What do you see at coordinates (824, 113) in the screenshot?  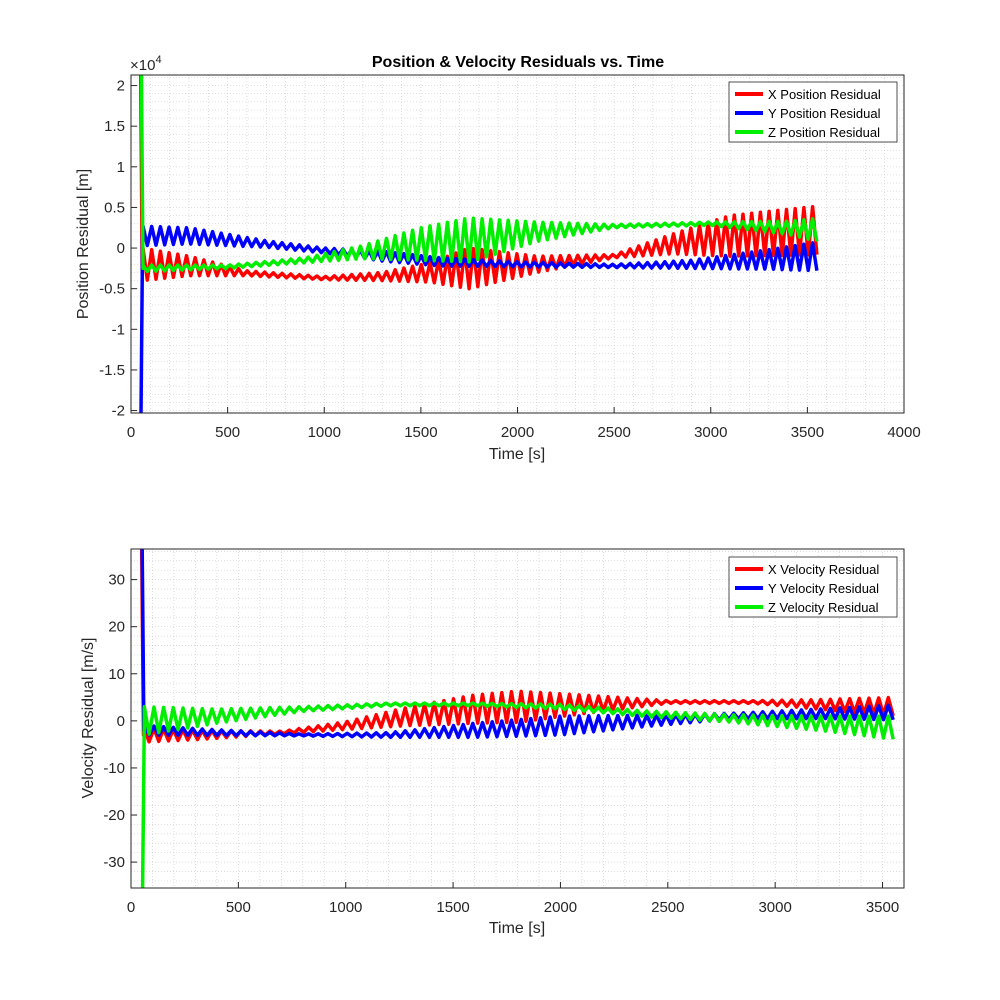 I see `legend-entry: Y Position Residual` at bounding box center [824, 113].